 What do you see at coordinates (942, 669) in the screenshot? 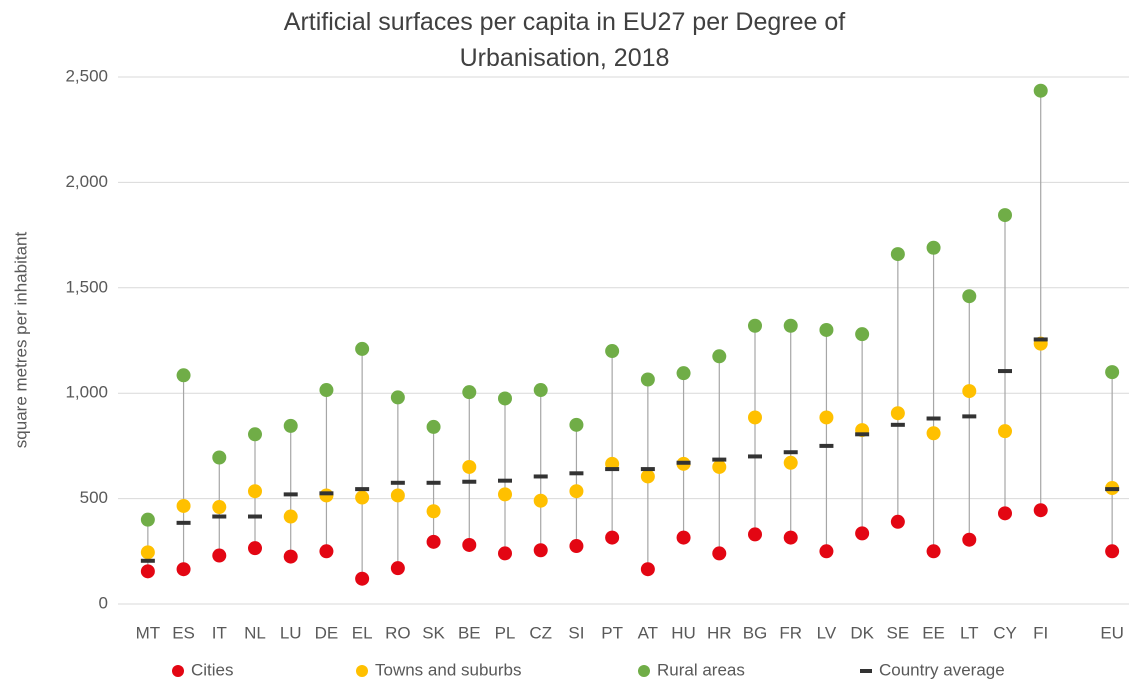
I see `legend-label: Country average` at bounding box center [942, 669].